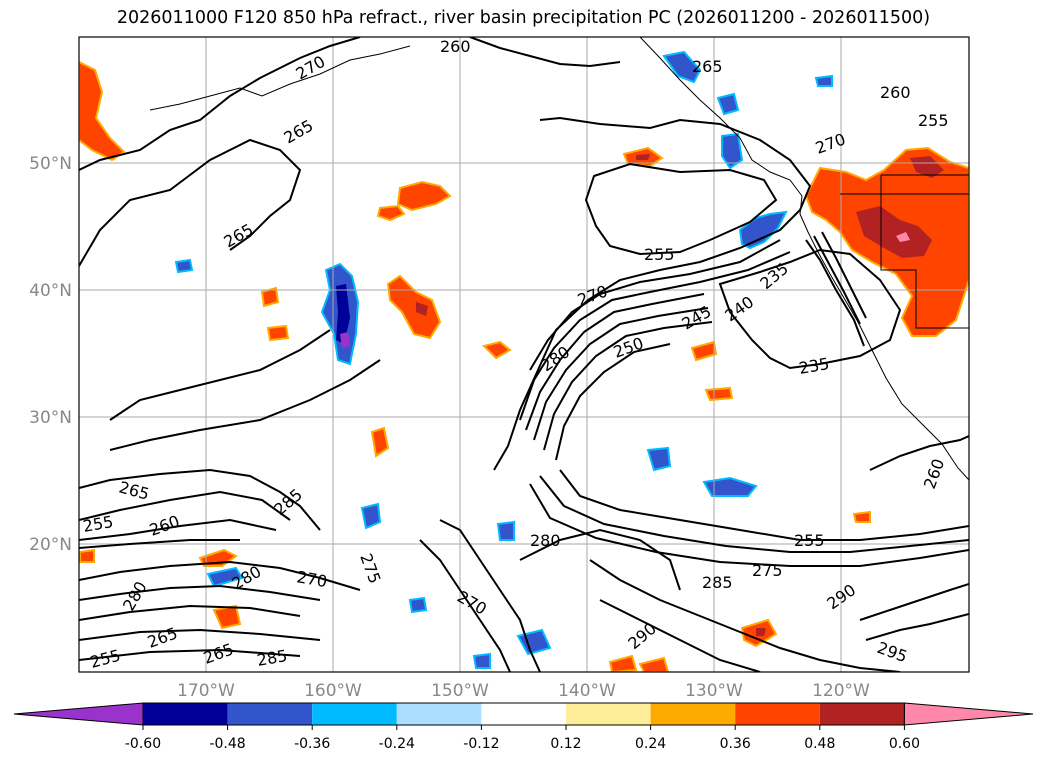  Describe the element at coordinates (545, 540) in the screenshot. I see `contour-label: 280` at that location.